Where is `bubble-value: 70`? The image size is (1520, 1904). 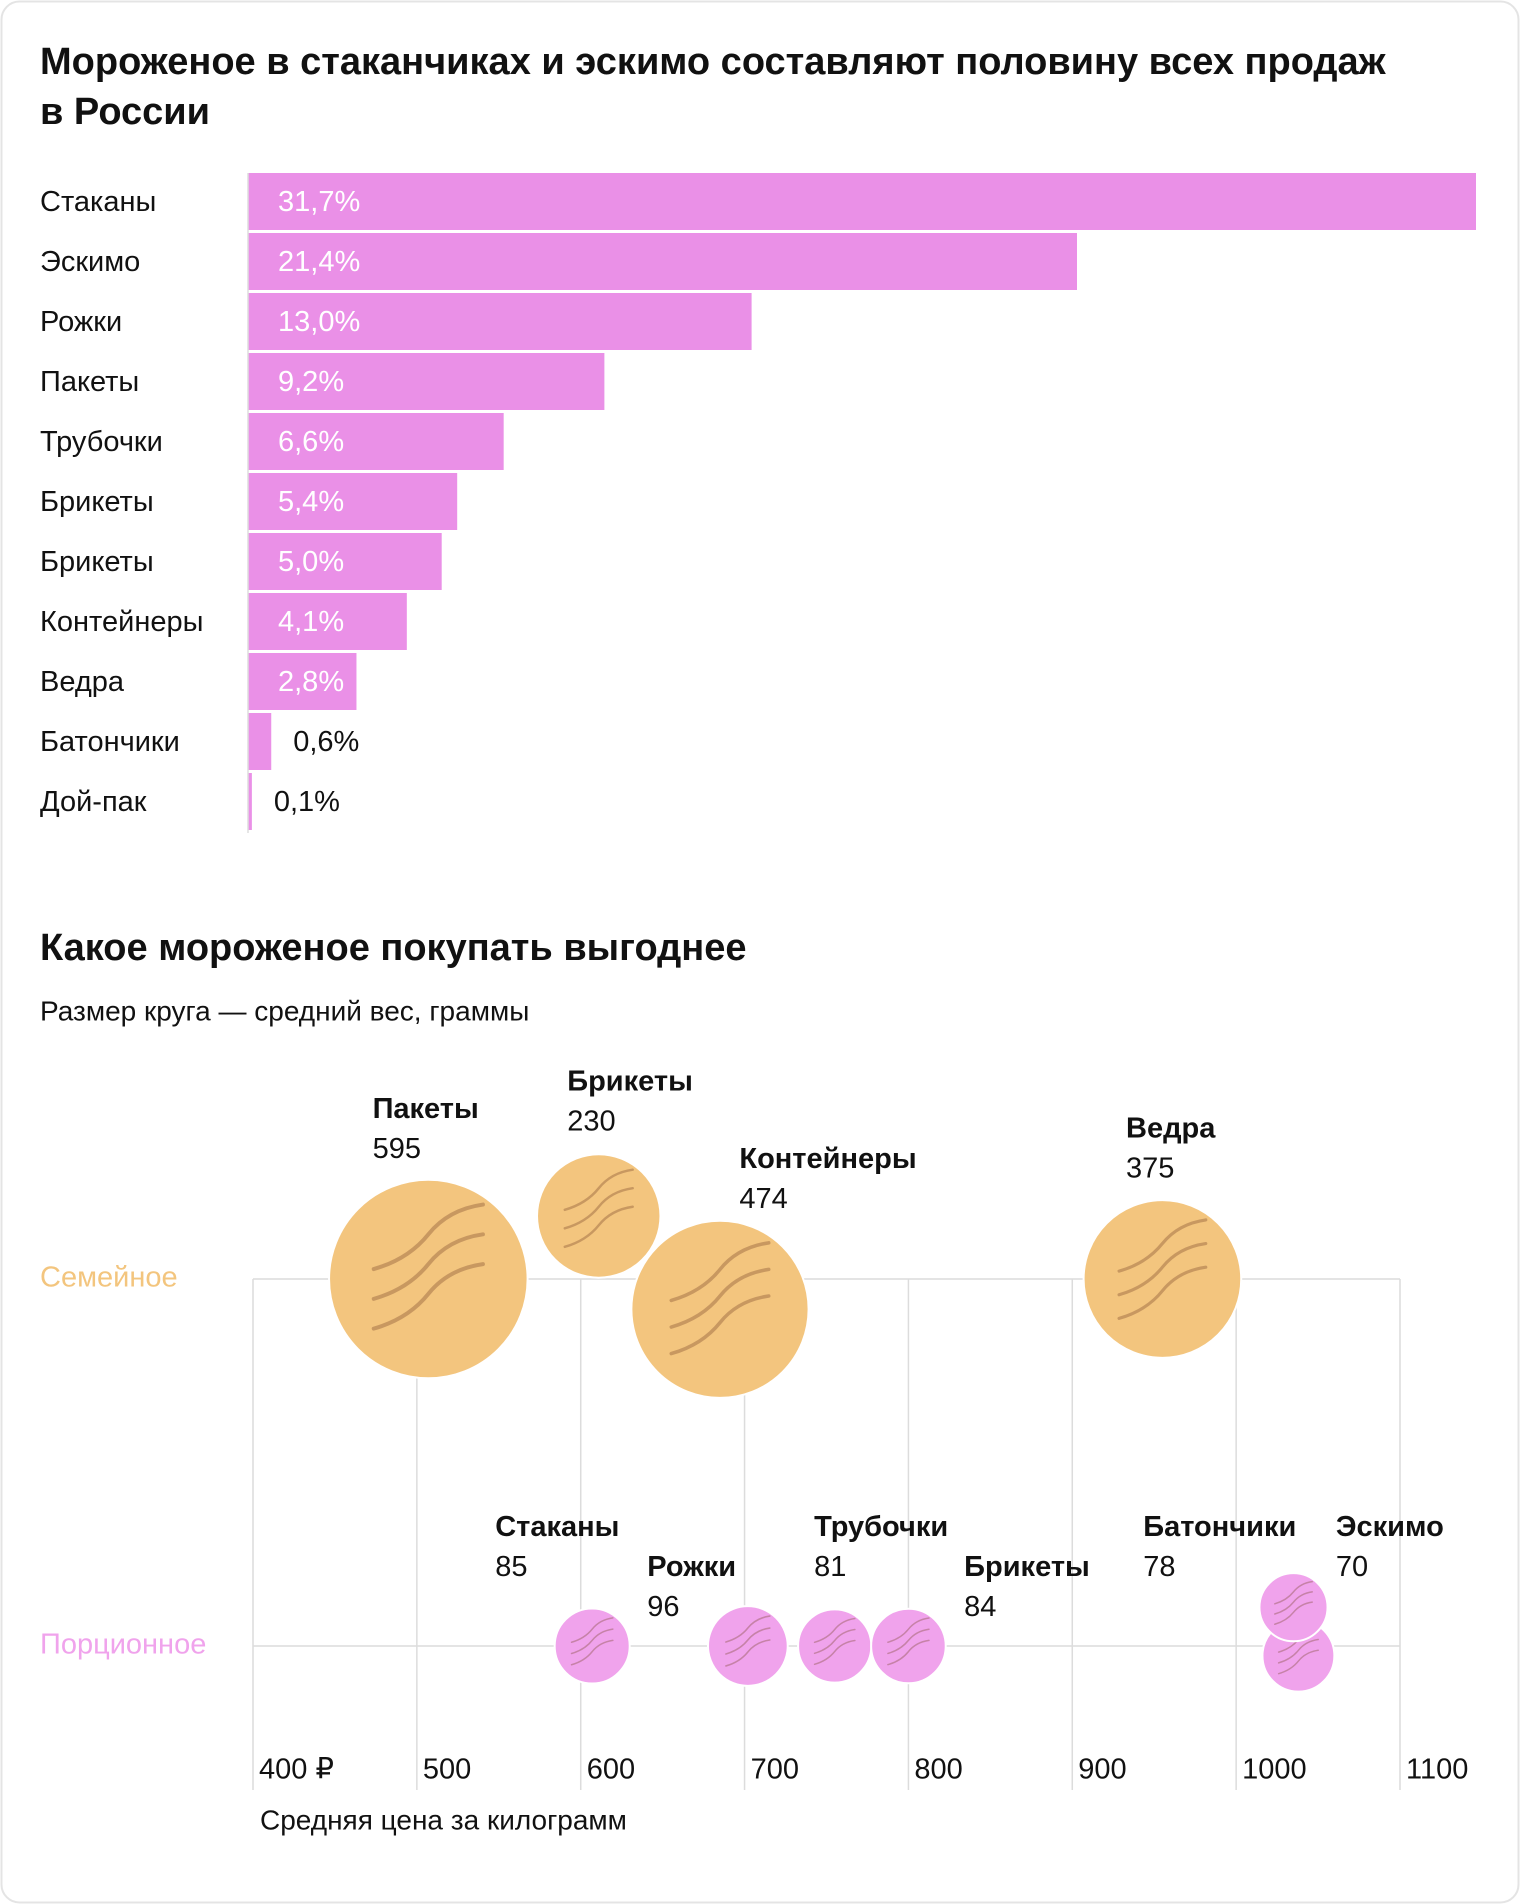
bubble-value: 70 is located at coordinates (1352, 1567).